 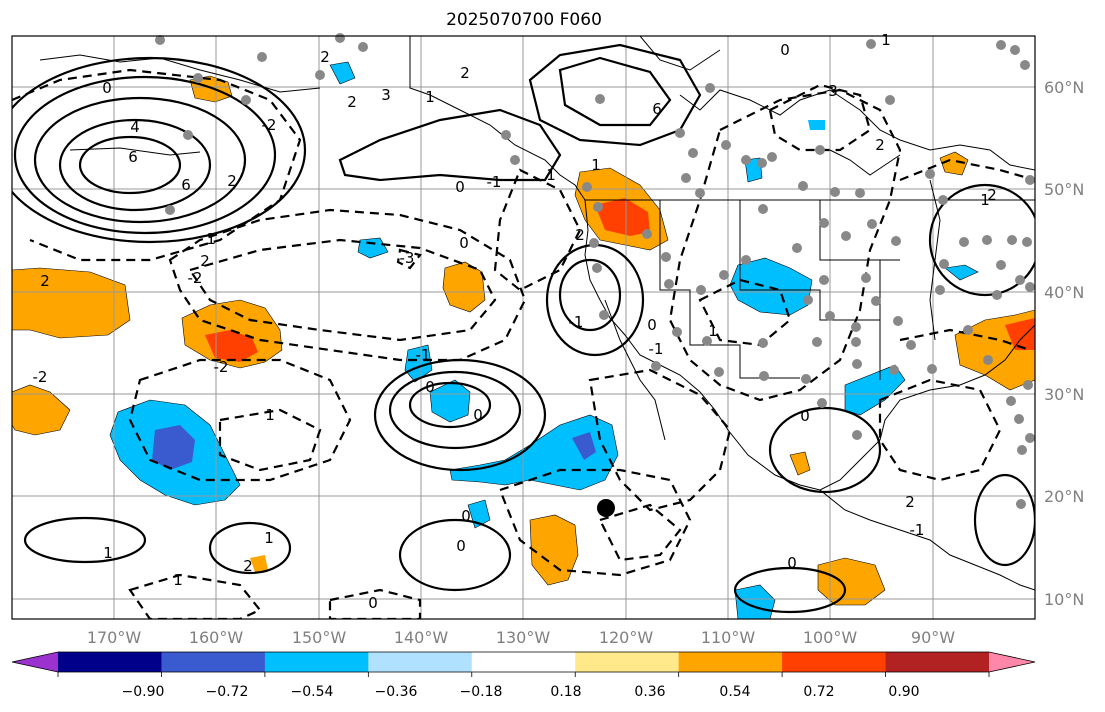 What do you see at coordinates (524, 20) in the screenshot?
I see `map-title: 2025070700 F060` at bounding box center [524, 20].